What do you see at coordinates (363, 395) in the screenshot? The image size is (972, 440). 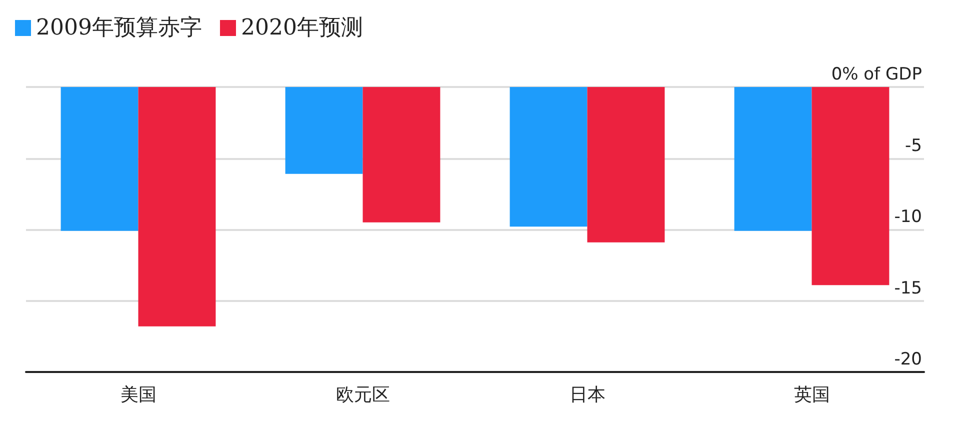 I see `x-tick-label: 欧元区` at bounding box center [363, 395].